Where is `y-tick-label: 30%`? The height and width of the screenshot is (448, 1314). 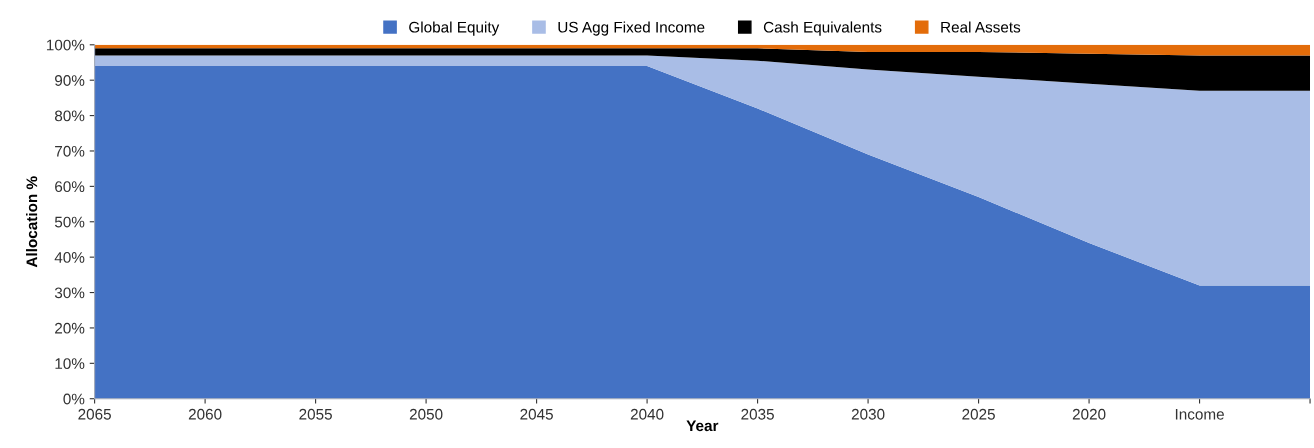 y-tick-label: 30% is located at coordinates (69, 293).